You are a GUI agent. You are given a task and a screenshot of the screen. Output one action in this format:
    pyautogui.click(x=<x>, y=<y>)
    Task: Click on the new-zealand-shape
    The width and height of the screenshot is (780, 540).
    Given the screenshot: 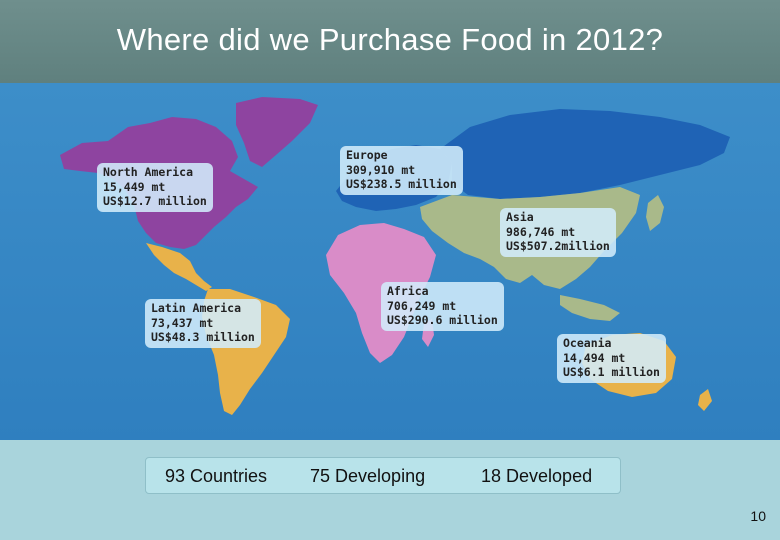 What is the action you would take?
    pyautogui.click(x=705, y=400)
    